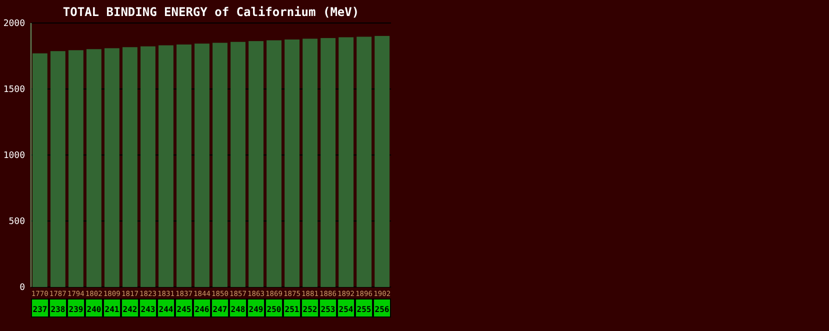  What do you see at coordinates (364, 309) in the screenshot?
I see `x-tick-label: 255` at bounding box center [364, 309].